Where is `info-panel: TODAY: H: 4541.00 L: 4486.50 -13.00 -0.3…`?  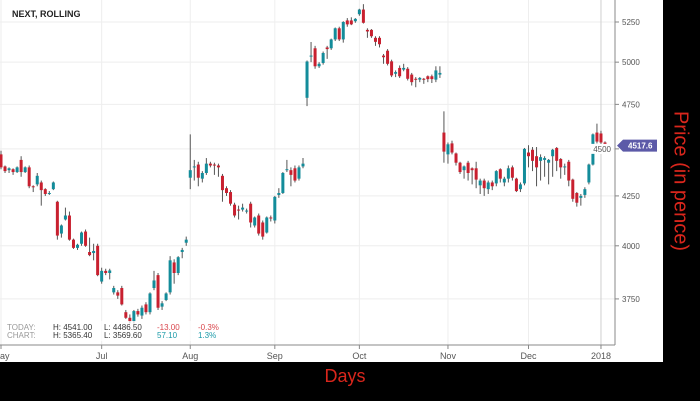 info-panel: TODAY: H: 4541.00 L: 4486.50 -13.00 -0.3… is located at coordinates (119, 331).